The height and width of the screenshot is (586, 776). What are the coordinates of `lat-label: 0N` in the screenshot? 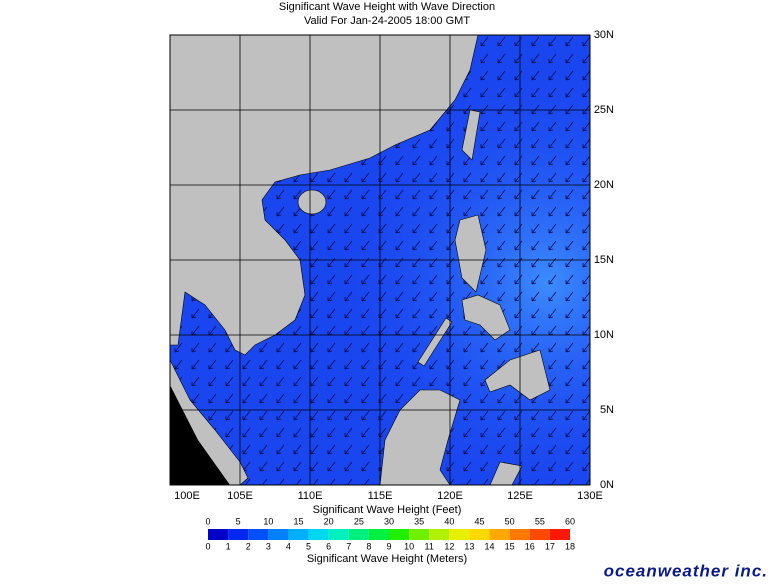 It's located at (607, 485).